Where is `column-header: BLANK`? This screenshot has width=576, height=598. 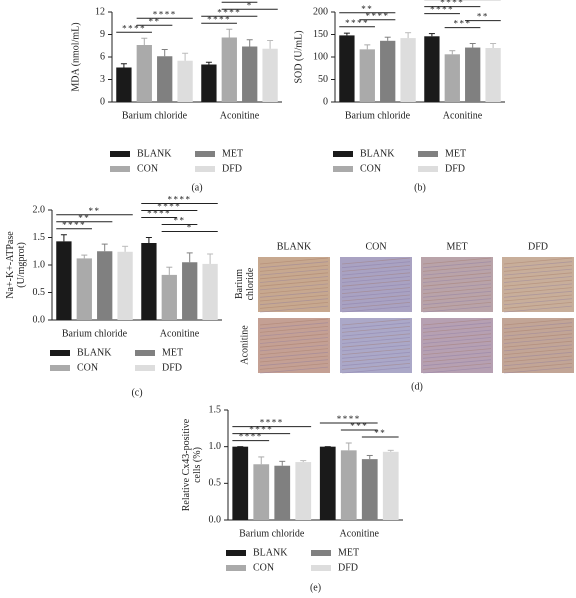 column-header: BLANK is located at coordinates (294, 246).